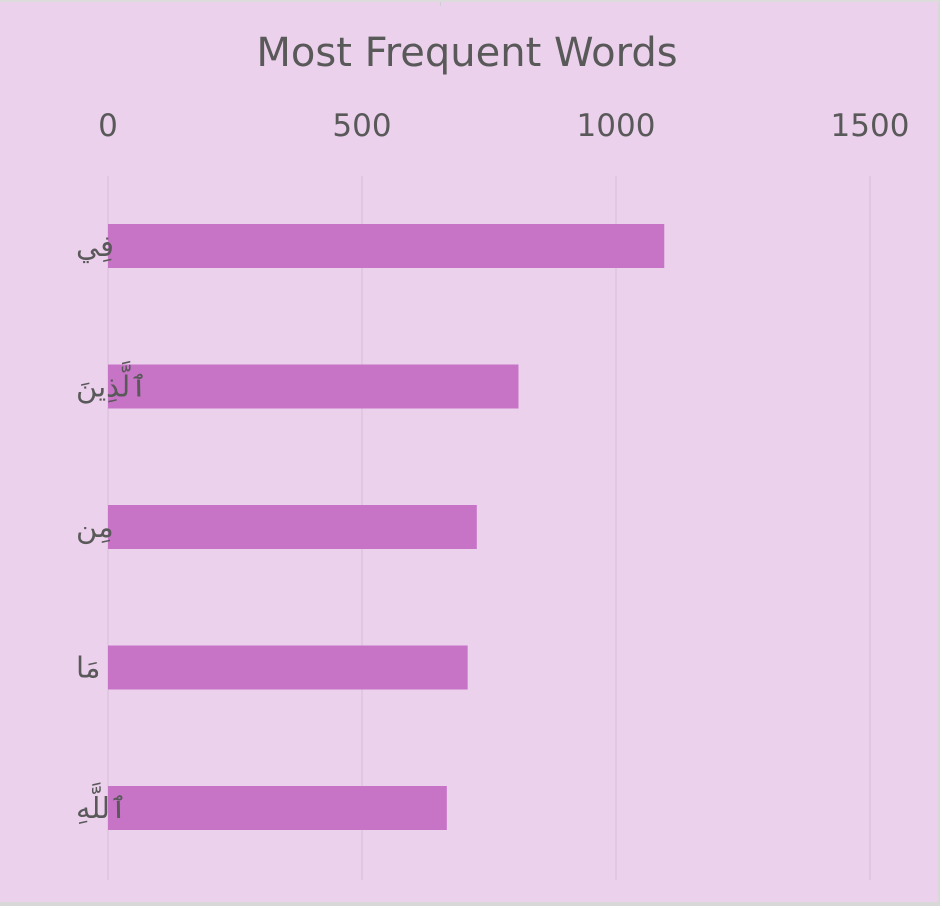  I want to click on x-tick-label: 1000, so click(616, 126).